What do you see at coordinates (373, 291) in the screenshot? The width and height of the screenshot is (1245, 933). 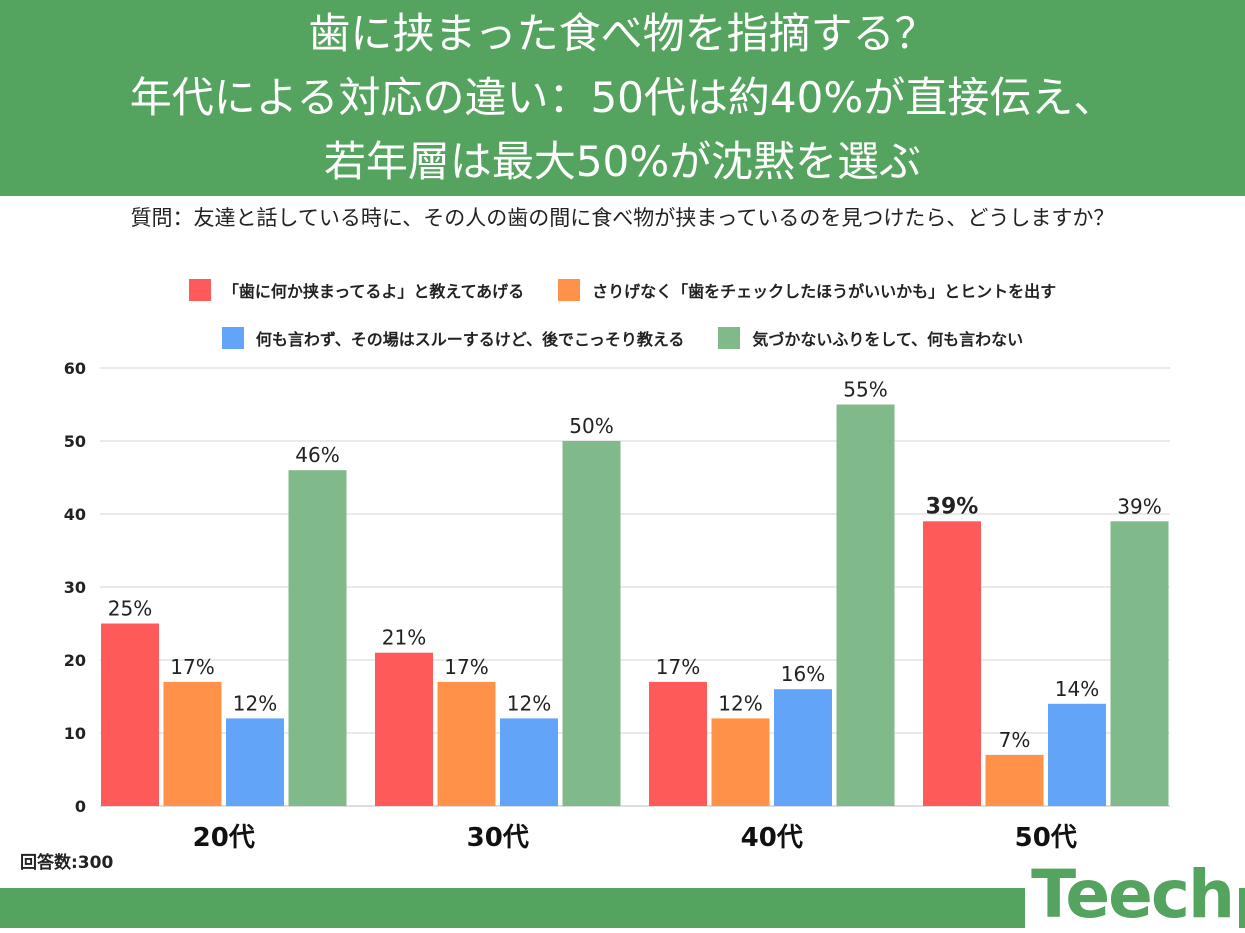 I see `legend-label: 「歯に何か挟まってるよ」と教えてあげる` at bounding box center [373, 291].